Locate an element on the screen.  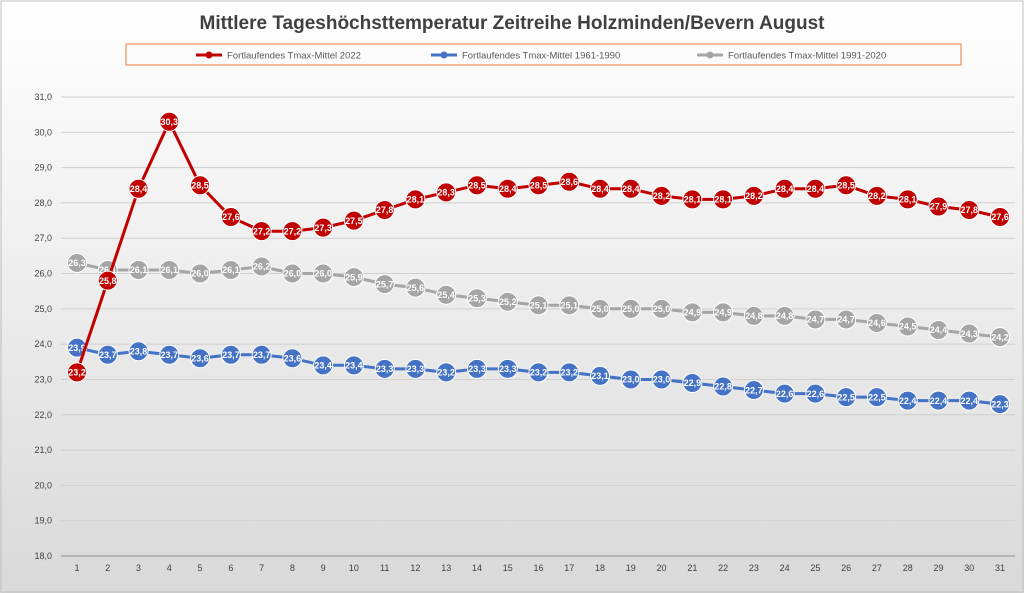
x-tick-label: 1 is located at coordinates (76, 568).